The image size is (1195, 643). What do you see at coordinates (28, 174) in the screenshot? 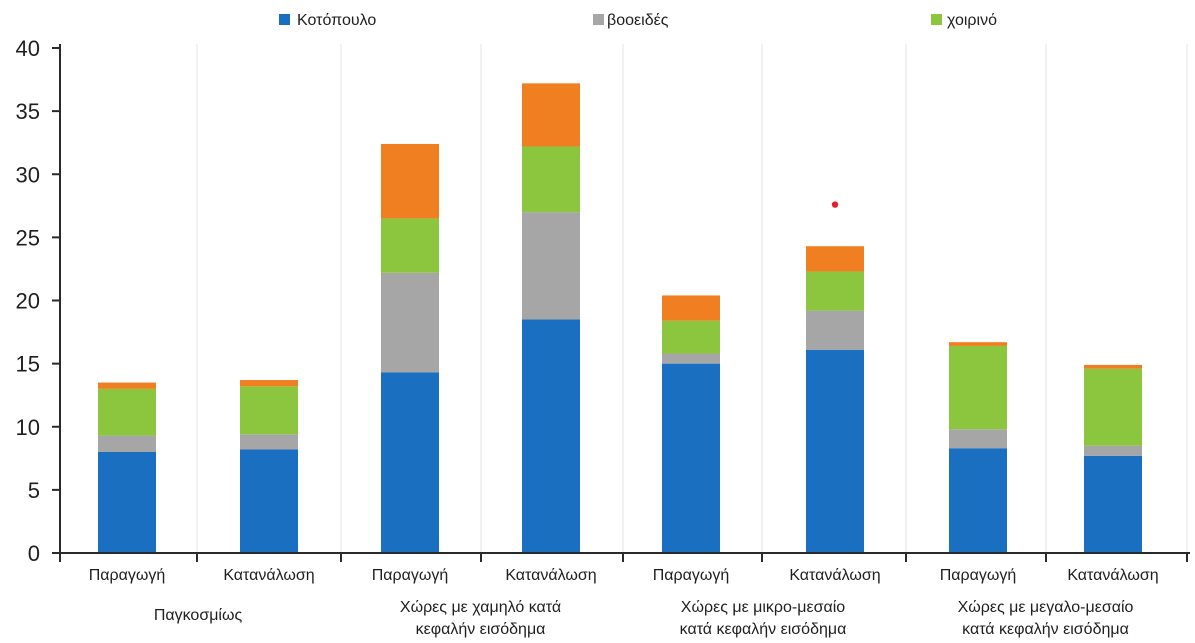
I see `y-tick-label: 30` at bounding box center [28, 174].